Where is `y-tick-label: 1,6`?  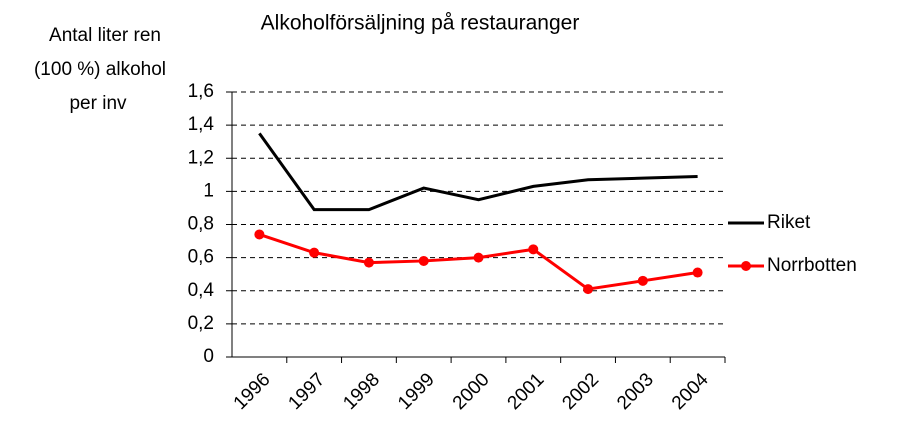 y-tick-label: 1,6 is located at coordinates (201, 91).